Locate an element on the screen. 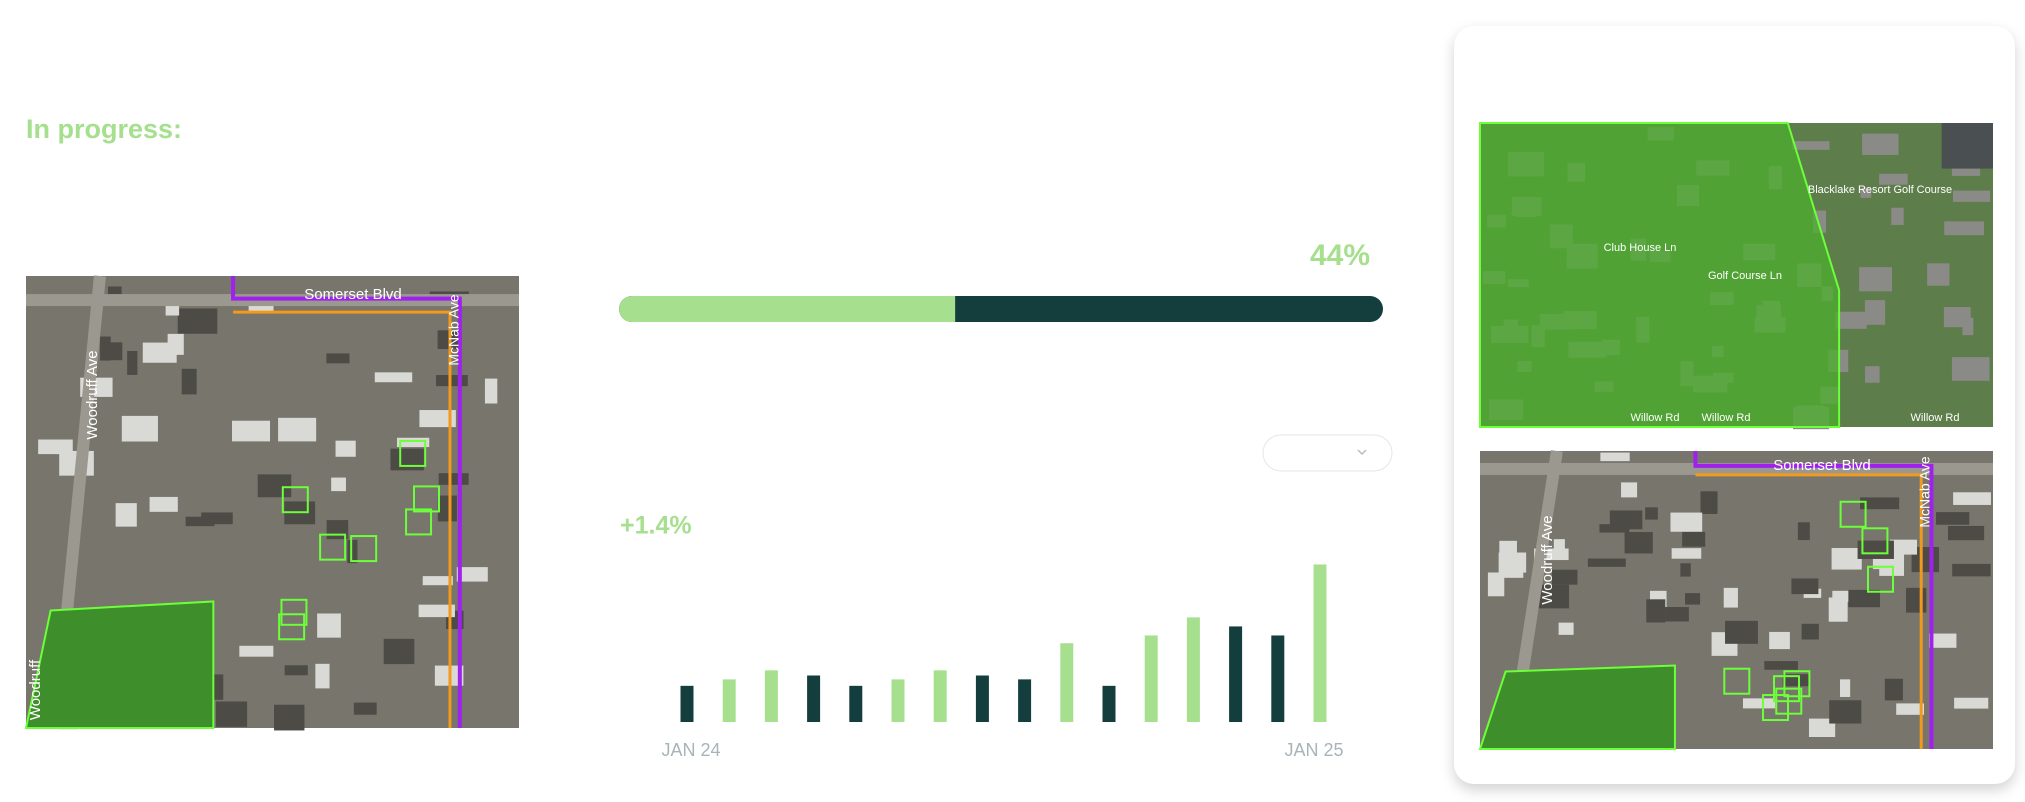 The image size is (2025, 802). change-label: +1.4% is located at coordinates (656, 526).